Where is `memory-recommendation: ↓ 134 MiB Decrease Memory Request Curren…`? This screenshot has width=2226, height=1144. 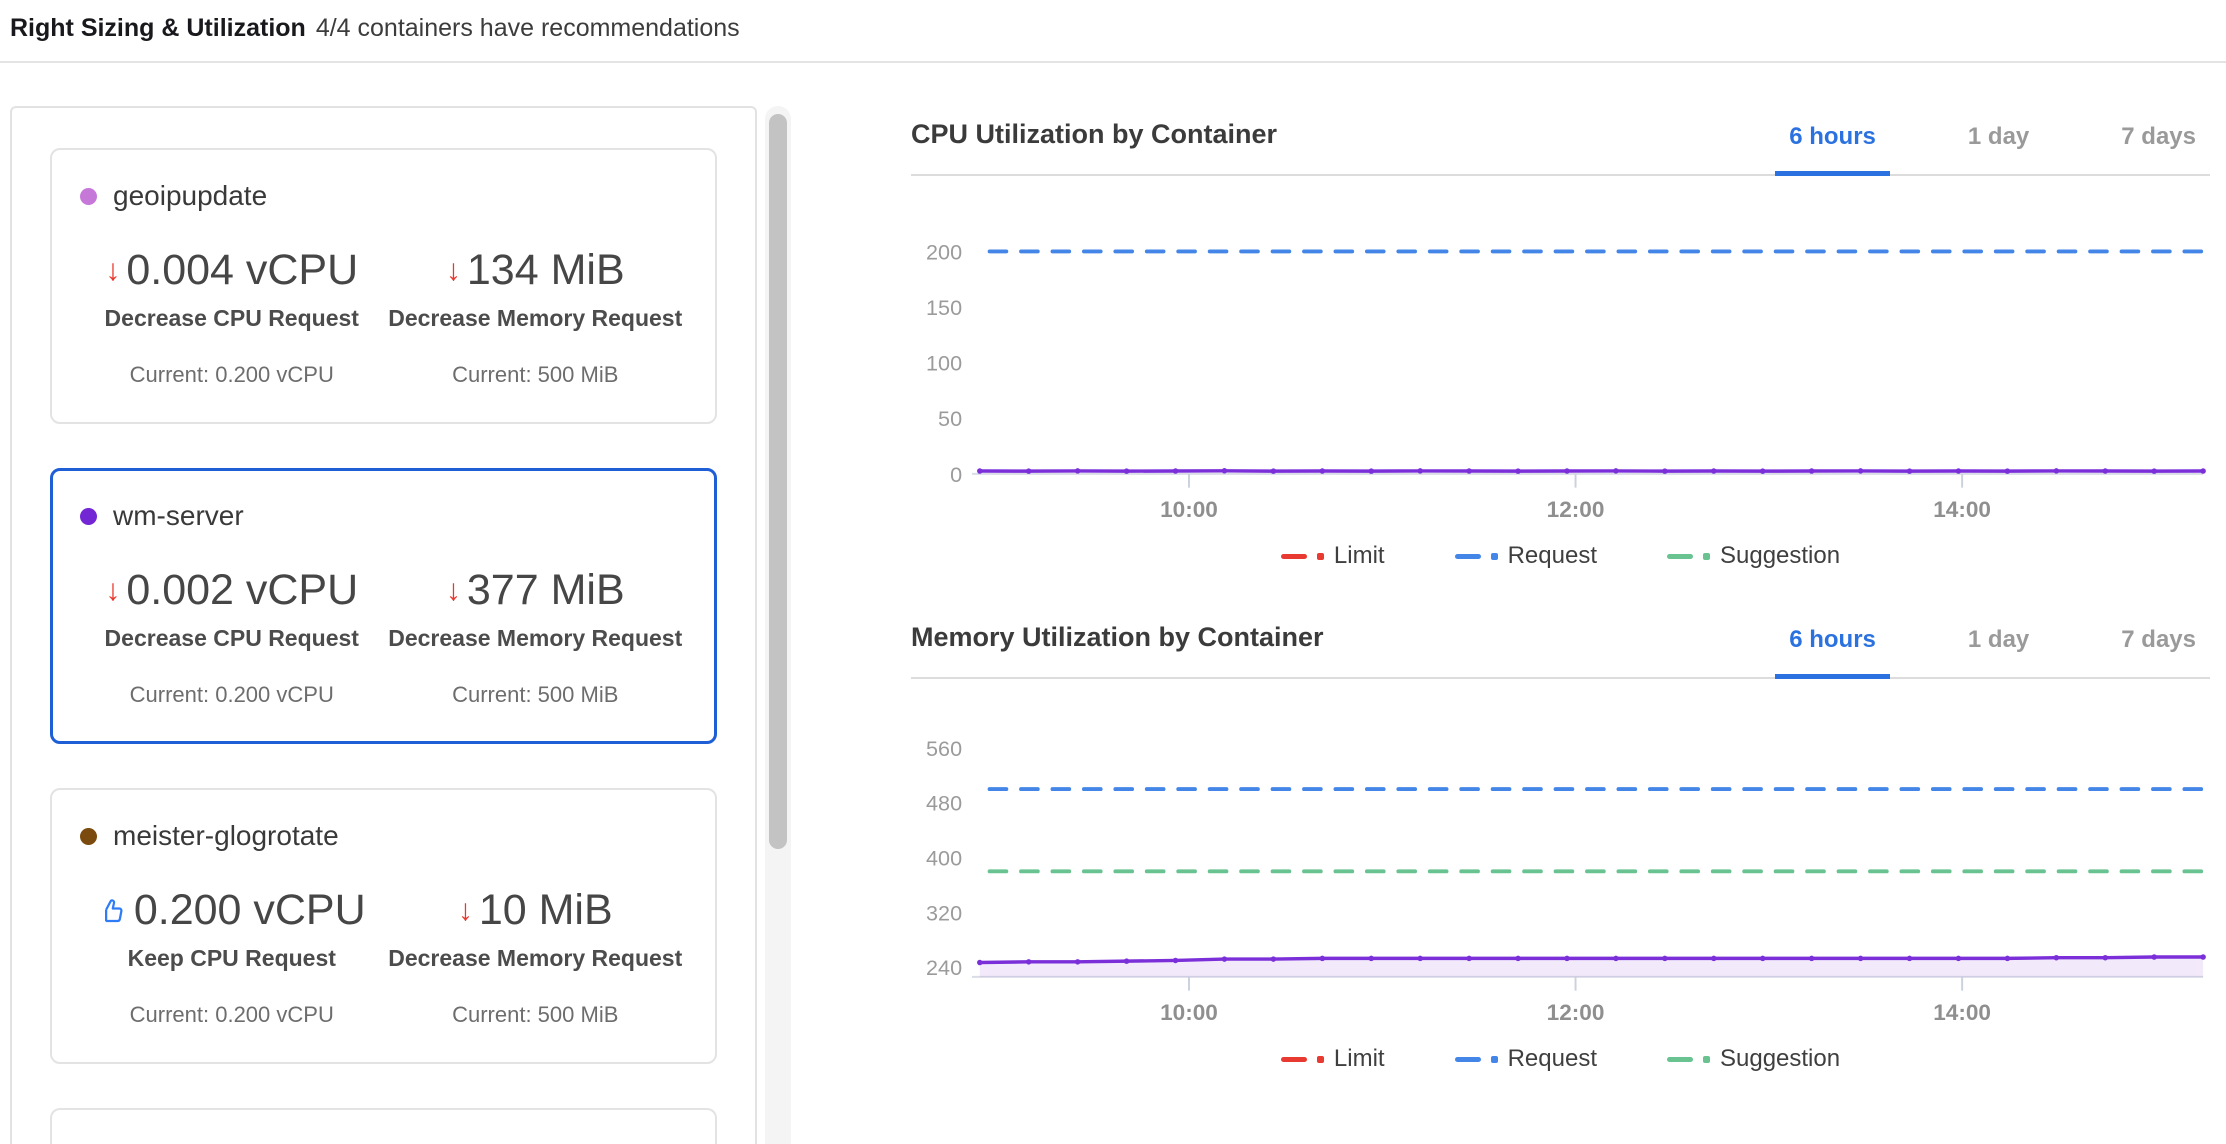
memory-recommendation: ↓ 134 MiB Decrease Memory Request Curren… is located at coordinates (536, 317).